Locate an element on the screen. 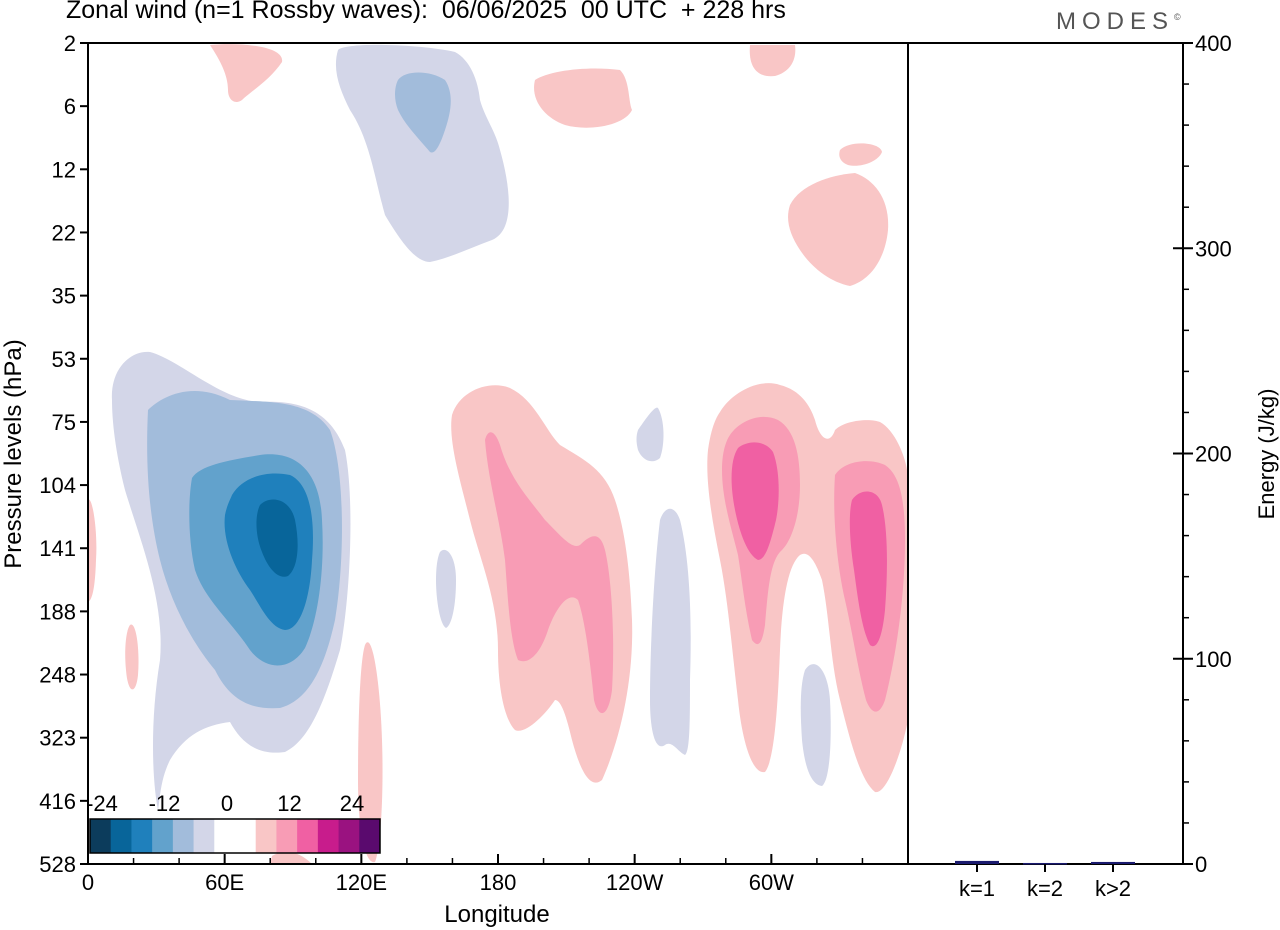 Image resolution: width=1280 pixels, height=930 pixels. colorbar-tick-label: 12 is located at coordinates (289, 803).